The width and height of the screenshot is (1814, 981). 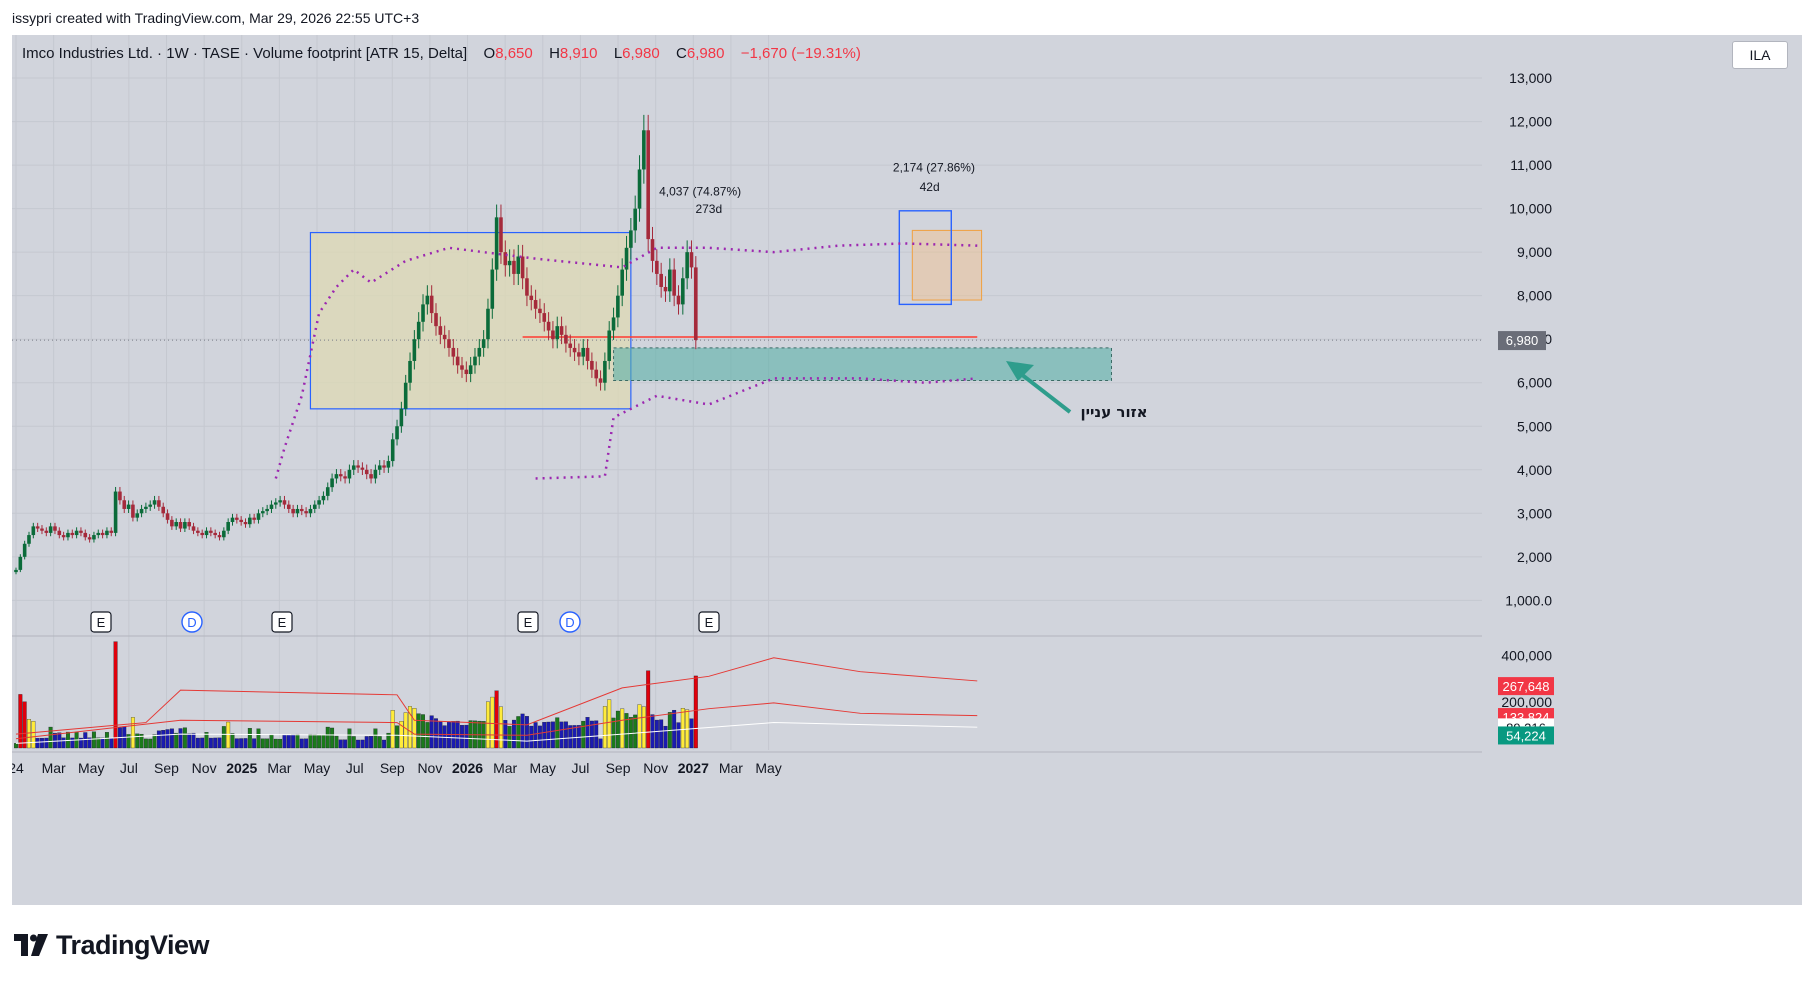 I want to click on price-tick: 10,000, so click(x=1530, y=209).